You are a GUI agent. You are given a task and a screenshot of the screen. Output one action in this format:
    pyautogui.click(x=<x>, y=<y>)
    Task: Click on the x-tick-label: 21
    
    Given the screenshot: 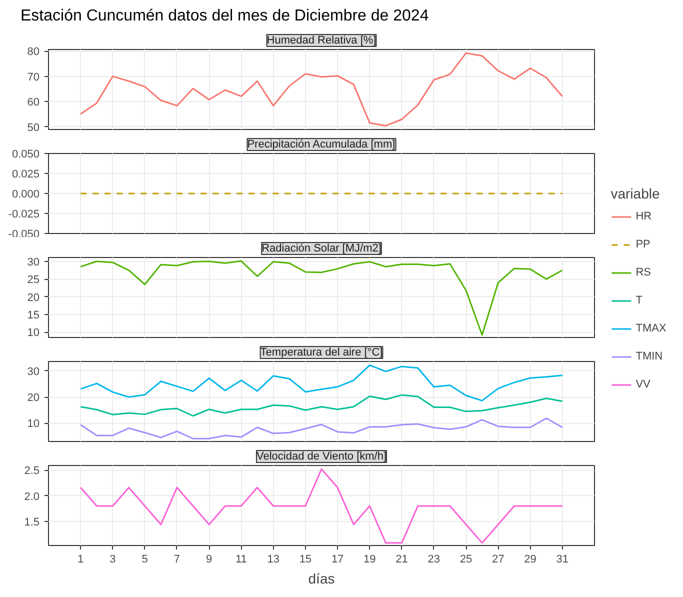 What is the action you would take?
    pyautogui.click(x=402, y=560)
    